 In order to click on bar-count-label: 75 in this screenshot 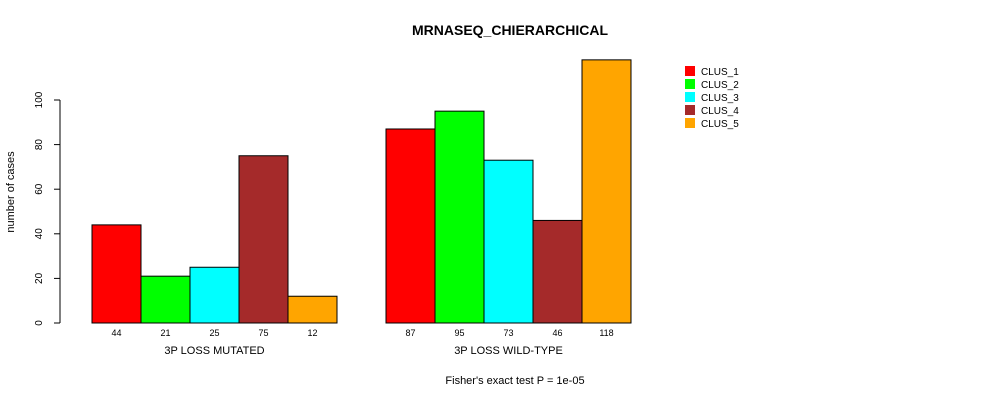, I will do `click(263, 333)`.